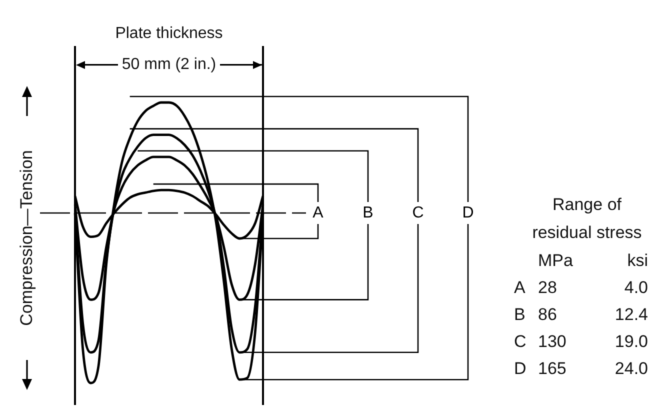 The width and height of the screenshot is (650, 410). I want to click on text: 12.4, so click(631, 315).